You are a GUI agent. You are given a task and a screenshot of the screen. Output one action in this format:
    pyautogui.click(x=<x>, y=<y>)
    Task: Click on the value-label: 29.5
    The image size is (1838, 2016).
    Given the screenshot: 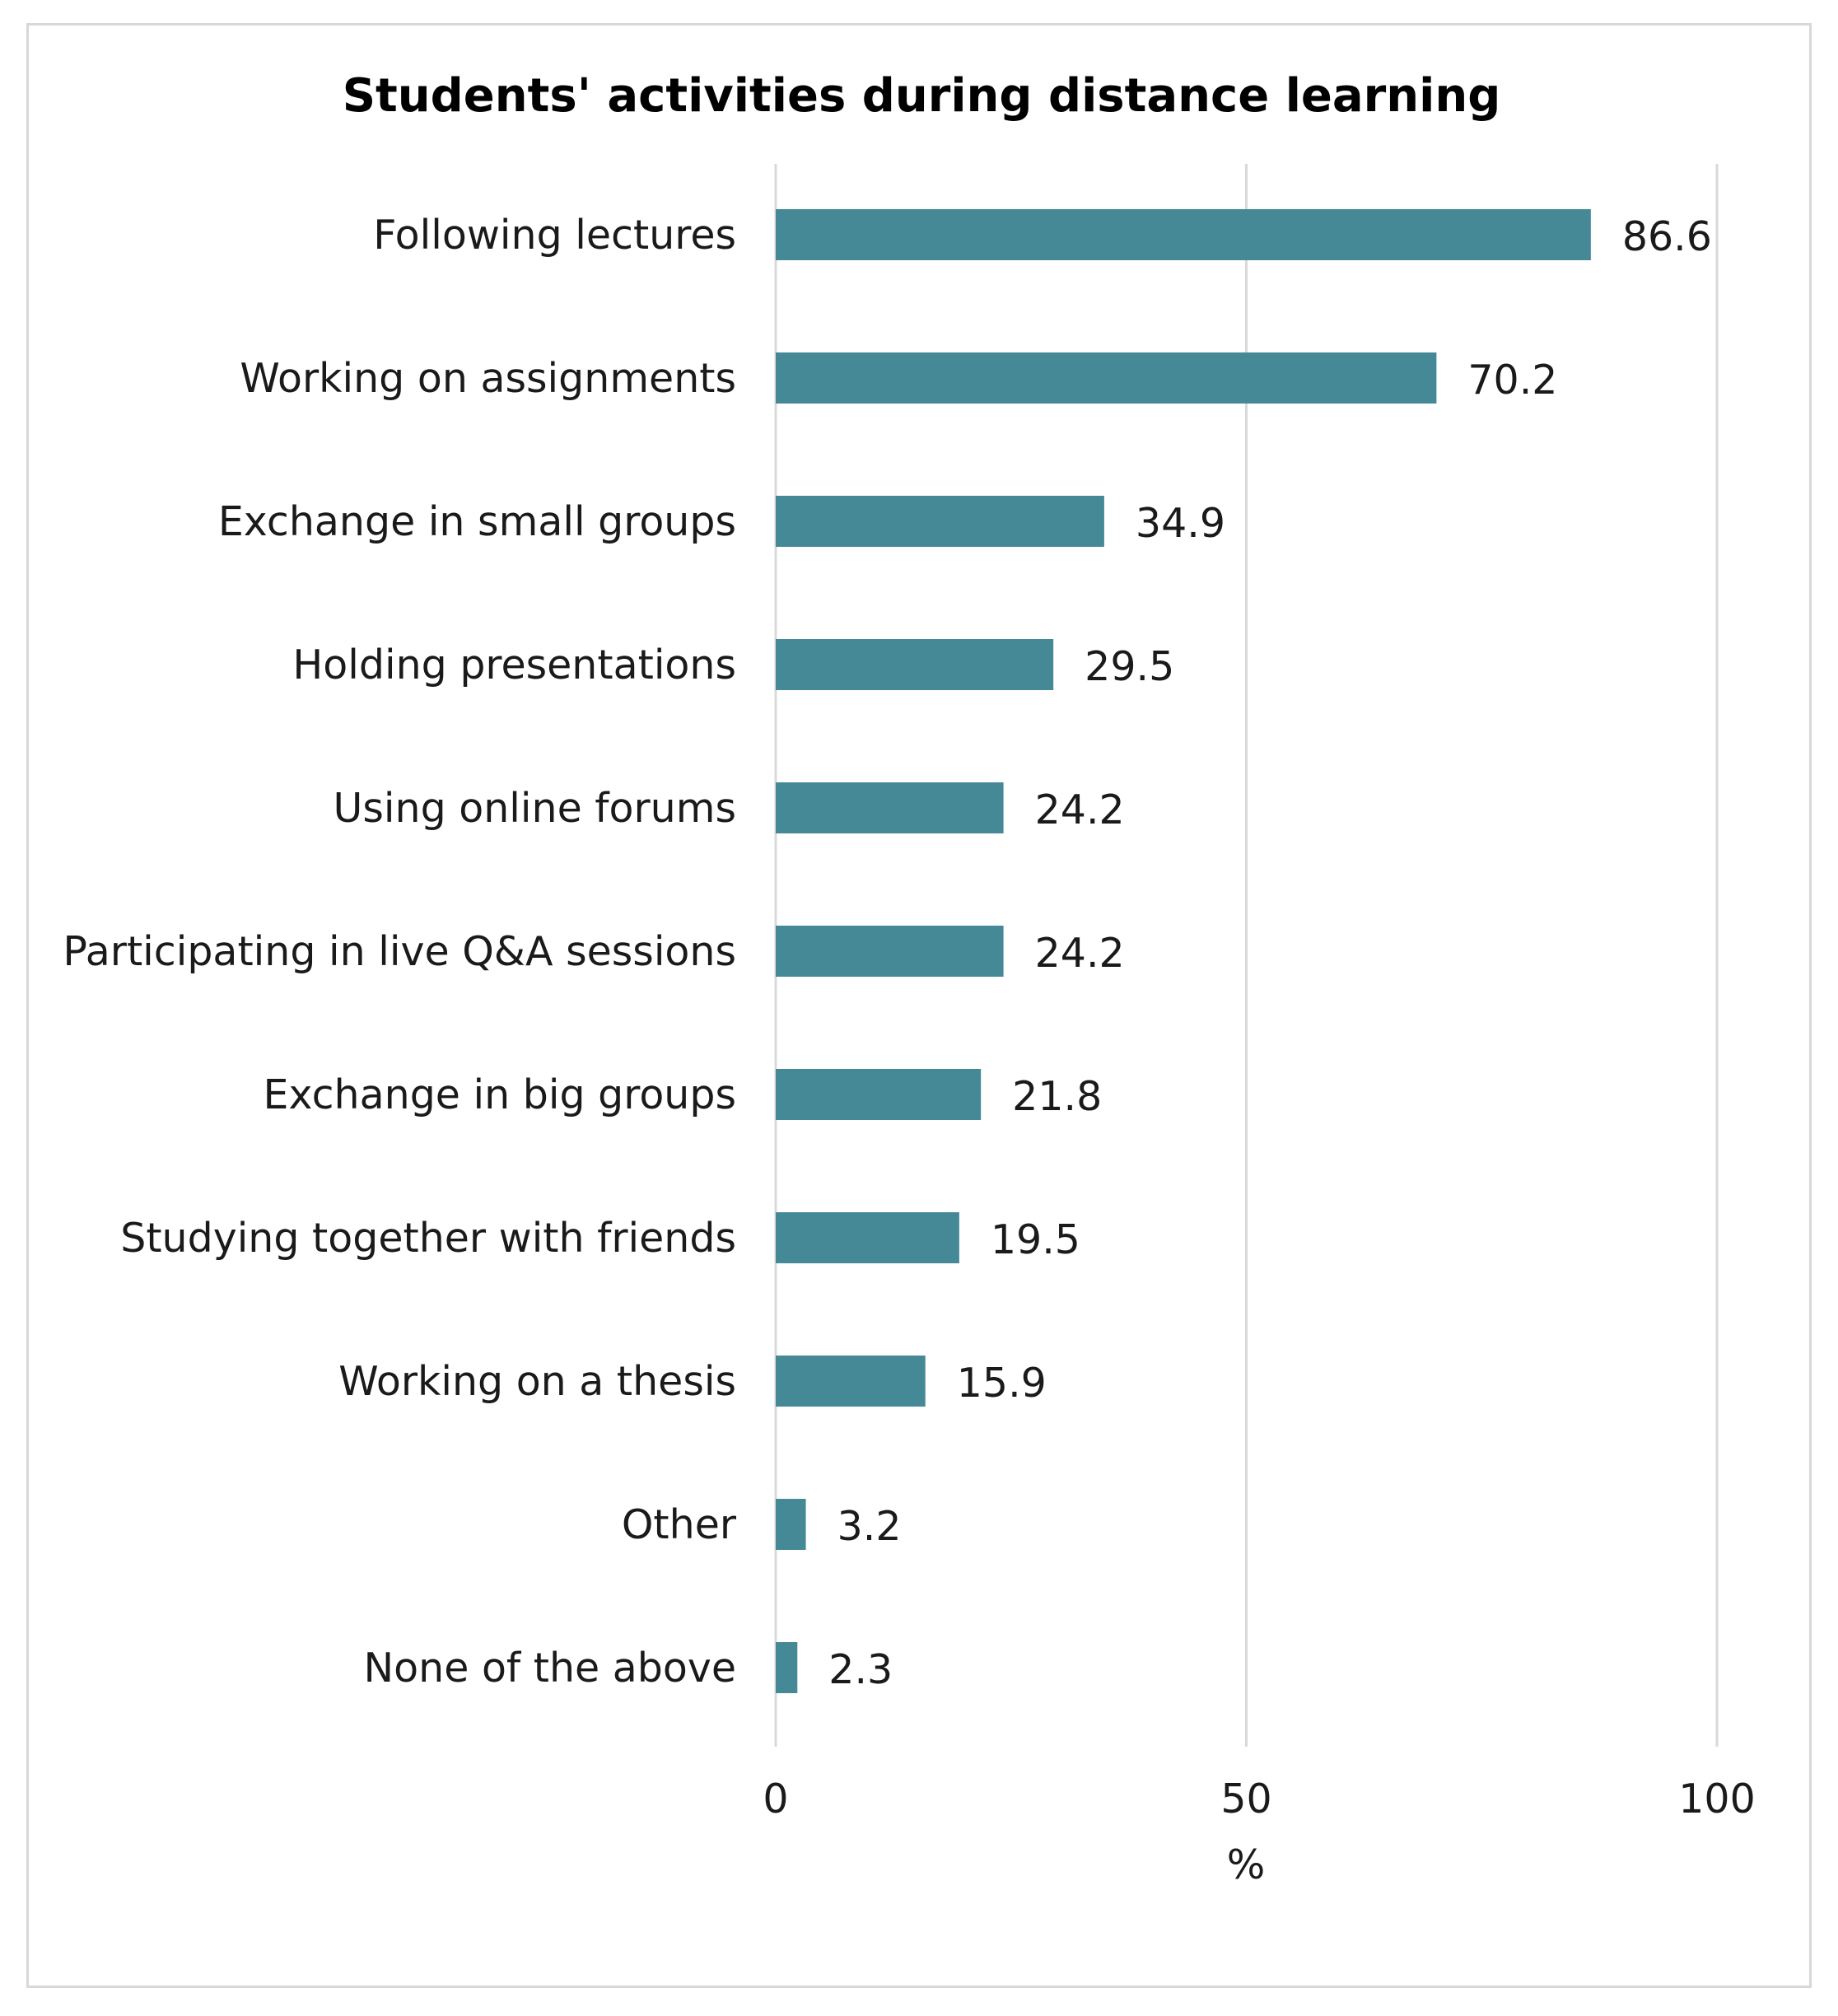 What is the action you would take?
    pyautogui.click(x=1129, y=666)
    